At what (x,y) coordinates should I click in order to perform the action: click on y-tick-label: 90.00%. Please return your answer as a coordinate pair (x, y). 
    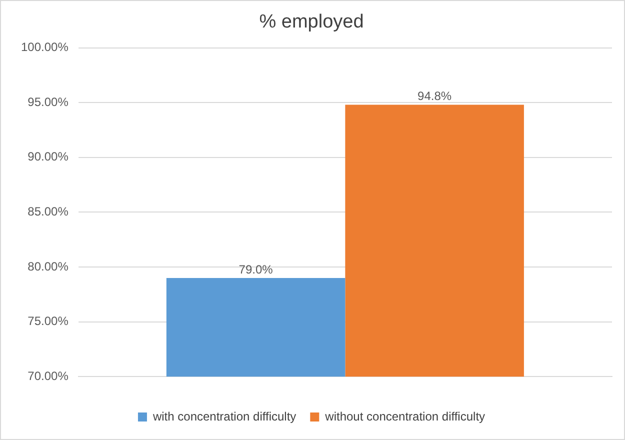
    Looking at the image, I should click on (48, 157).